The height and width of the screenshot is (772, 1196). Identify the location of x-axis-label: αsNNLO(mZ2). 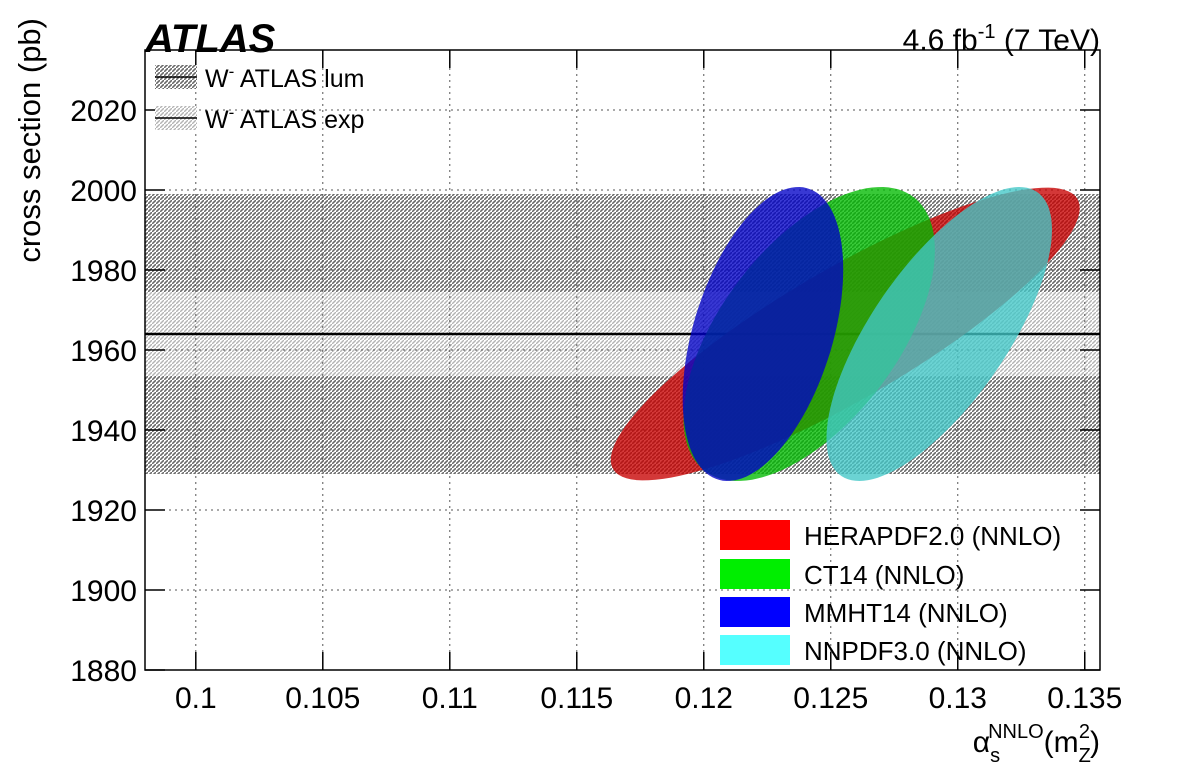
(1036, 744).